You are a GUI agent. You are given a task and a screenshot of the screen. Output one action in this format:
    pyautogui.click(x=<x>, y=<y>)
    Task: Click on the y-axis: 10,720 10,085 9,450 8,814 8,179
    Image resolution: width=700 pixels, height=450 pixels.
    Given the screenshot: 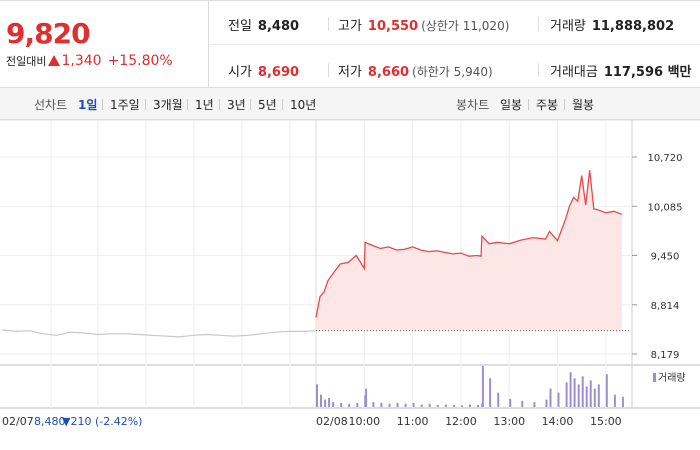 What is the action you would take?
    pyautogui.click(x=657, y=257)
    